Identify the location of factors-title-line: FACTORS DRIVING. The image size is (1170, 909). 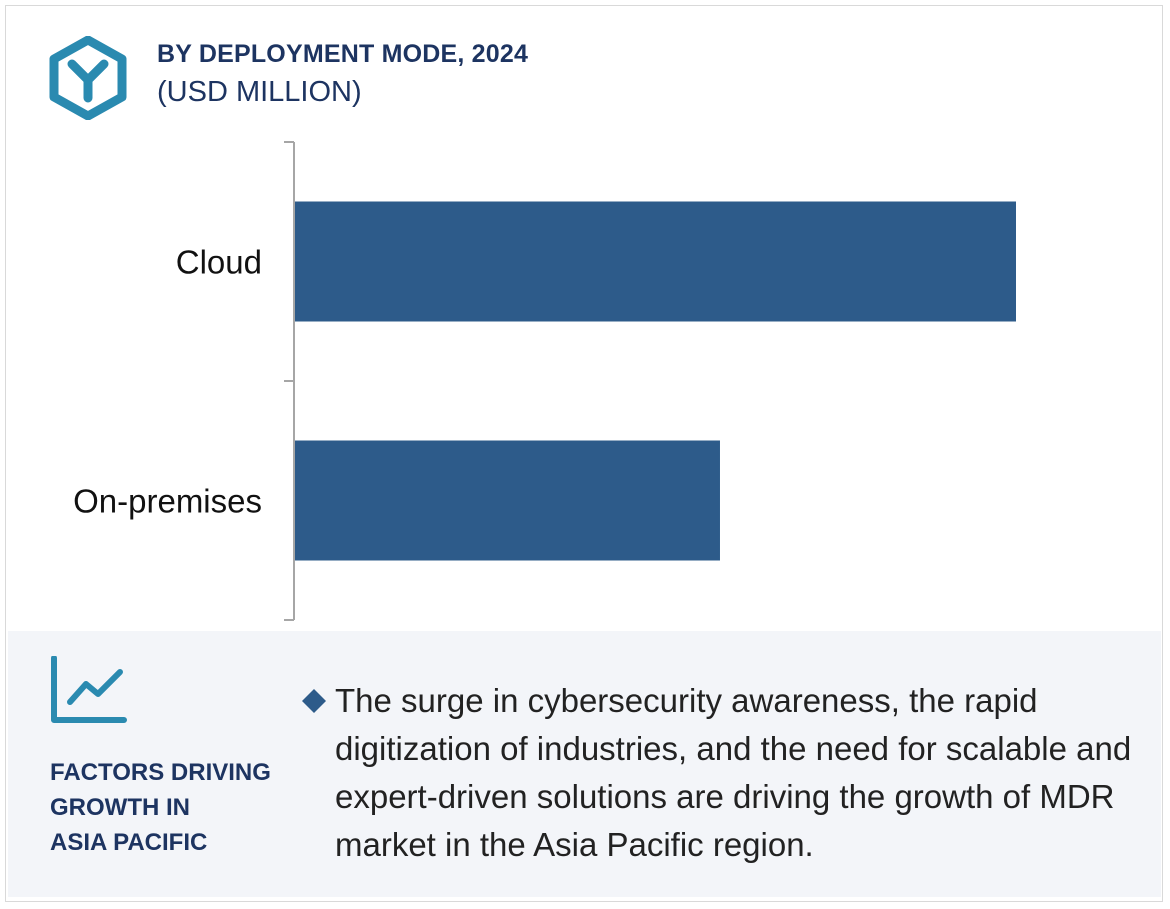
(160, 772).